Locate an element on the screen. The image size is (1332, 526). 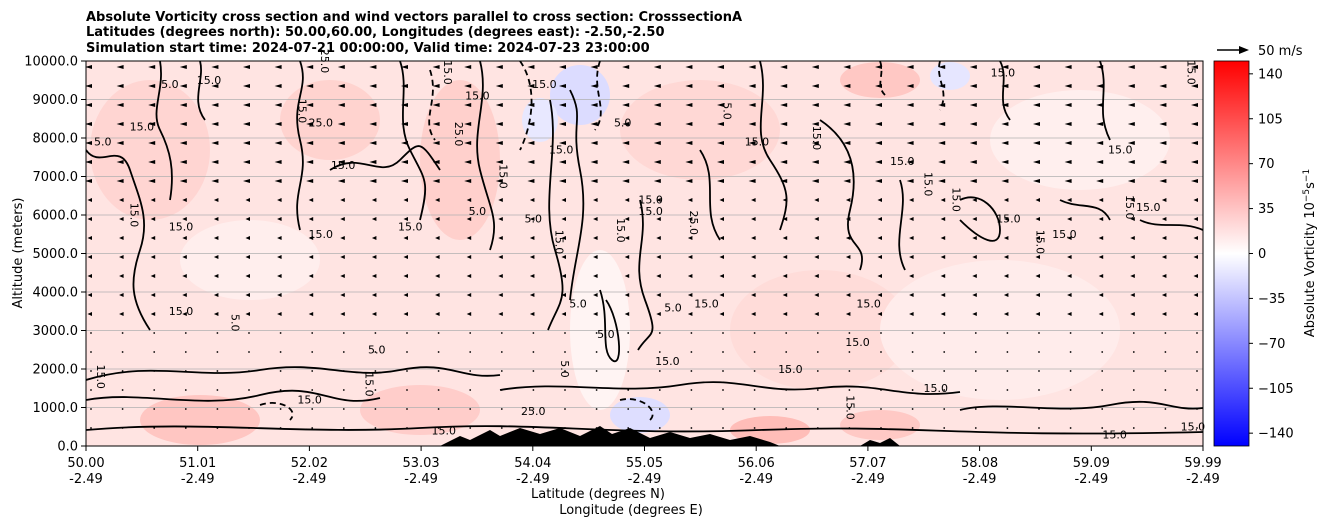
quiver-key-label: 50 m/s is located at coordinates (1280, 51).